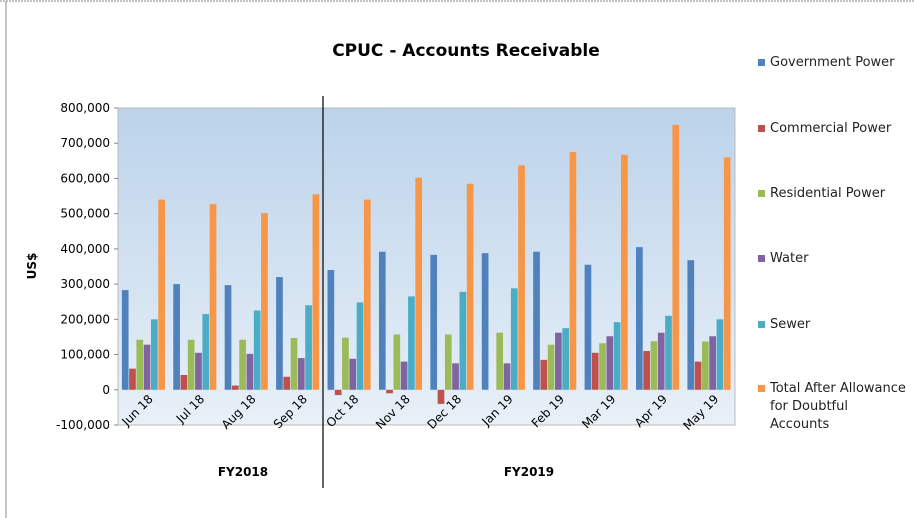 The width and height of the screenshot is (914, 518). Describe the element at coordinates (32, 266) in the screenshot. I see `y-axis-label: US$` at that location.